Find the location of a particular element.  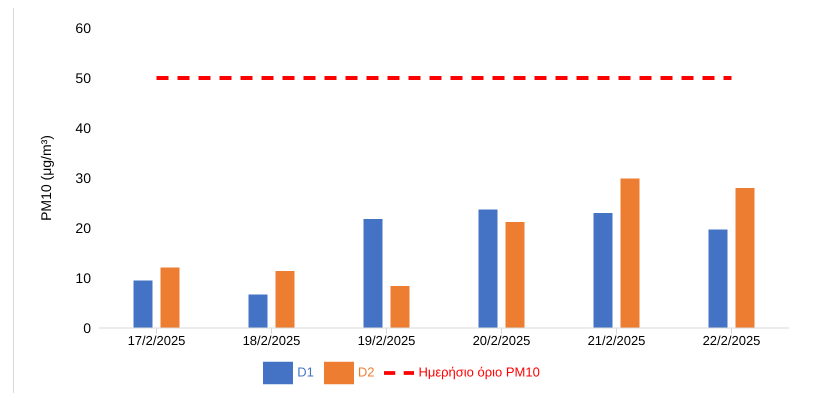

legend-label: D1 is located at coordinates (305, 372).